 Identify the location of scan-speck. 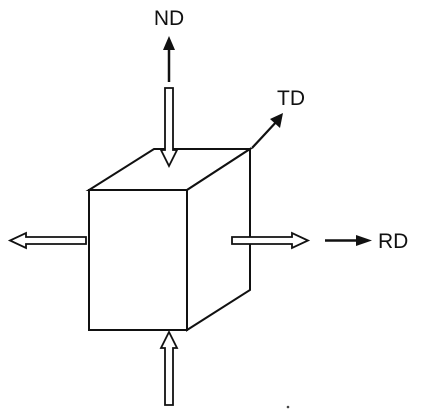
(288, 407).